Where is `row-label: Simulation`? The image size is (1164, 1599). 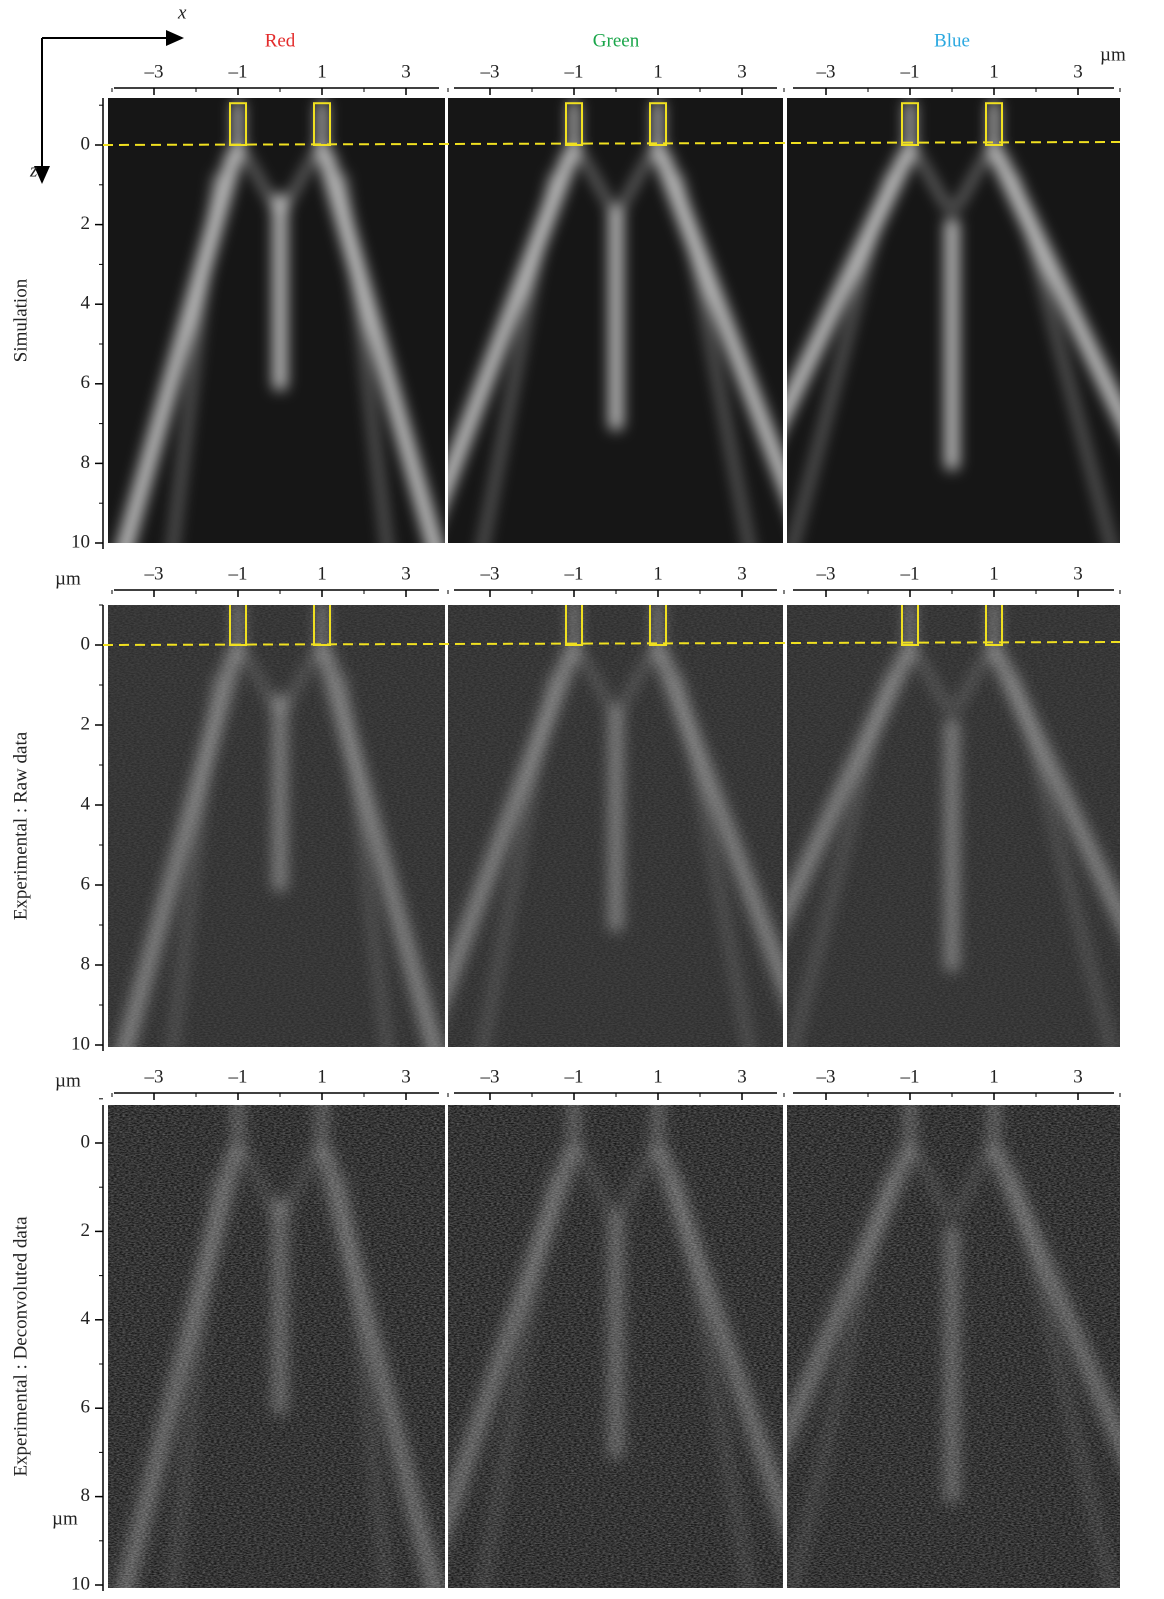 row-label: Simulation is located at coordinates (20, 320).